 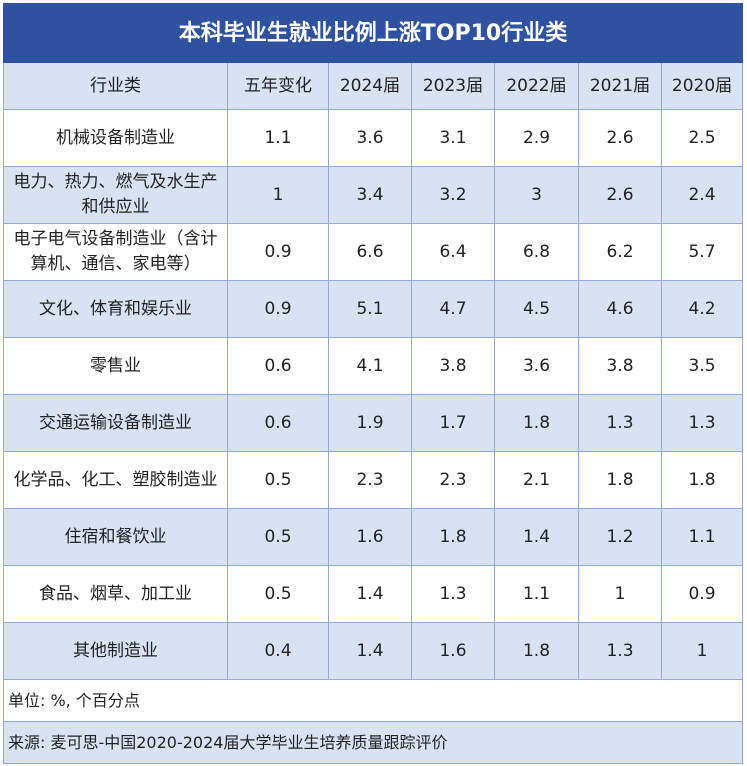 What do you see at coordinates (115, 86) in the screenshot?
I see `col-header-industry: 行业类` at bounding box center [115, 86].